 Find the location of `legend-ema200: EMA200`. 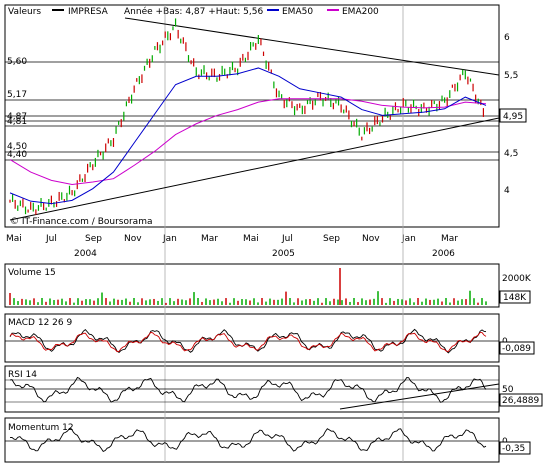

legend-ema200: EMA200 is located at coordinates (360, 12).